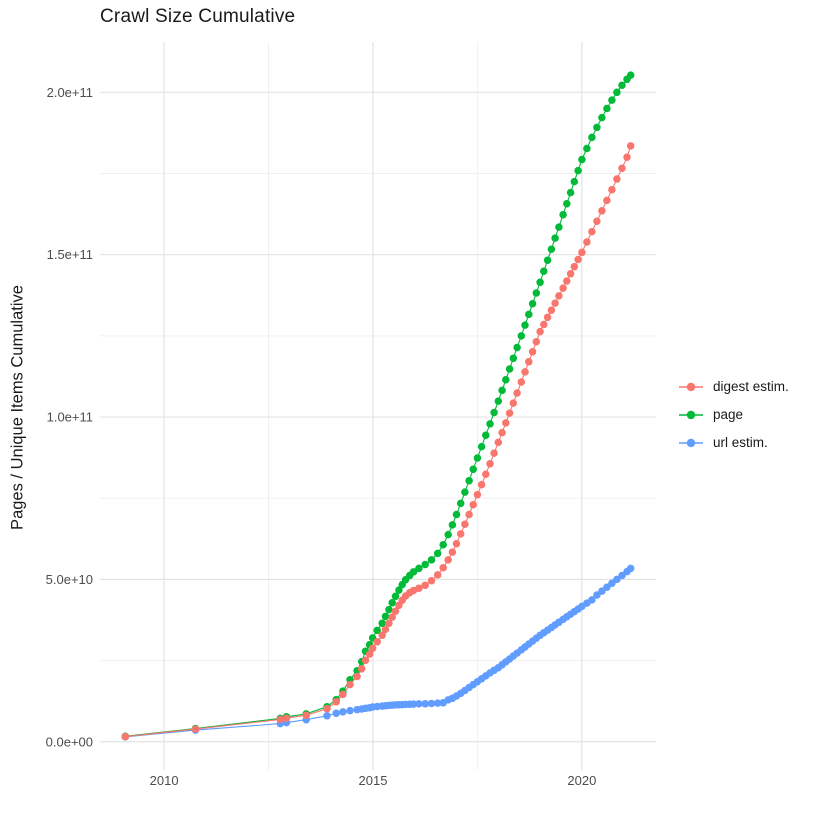 This screenshot has height=827, width=826. I want to click on legend-label-url-estim: url estim., so click(740, 442).